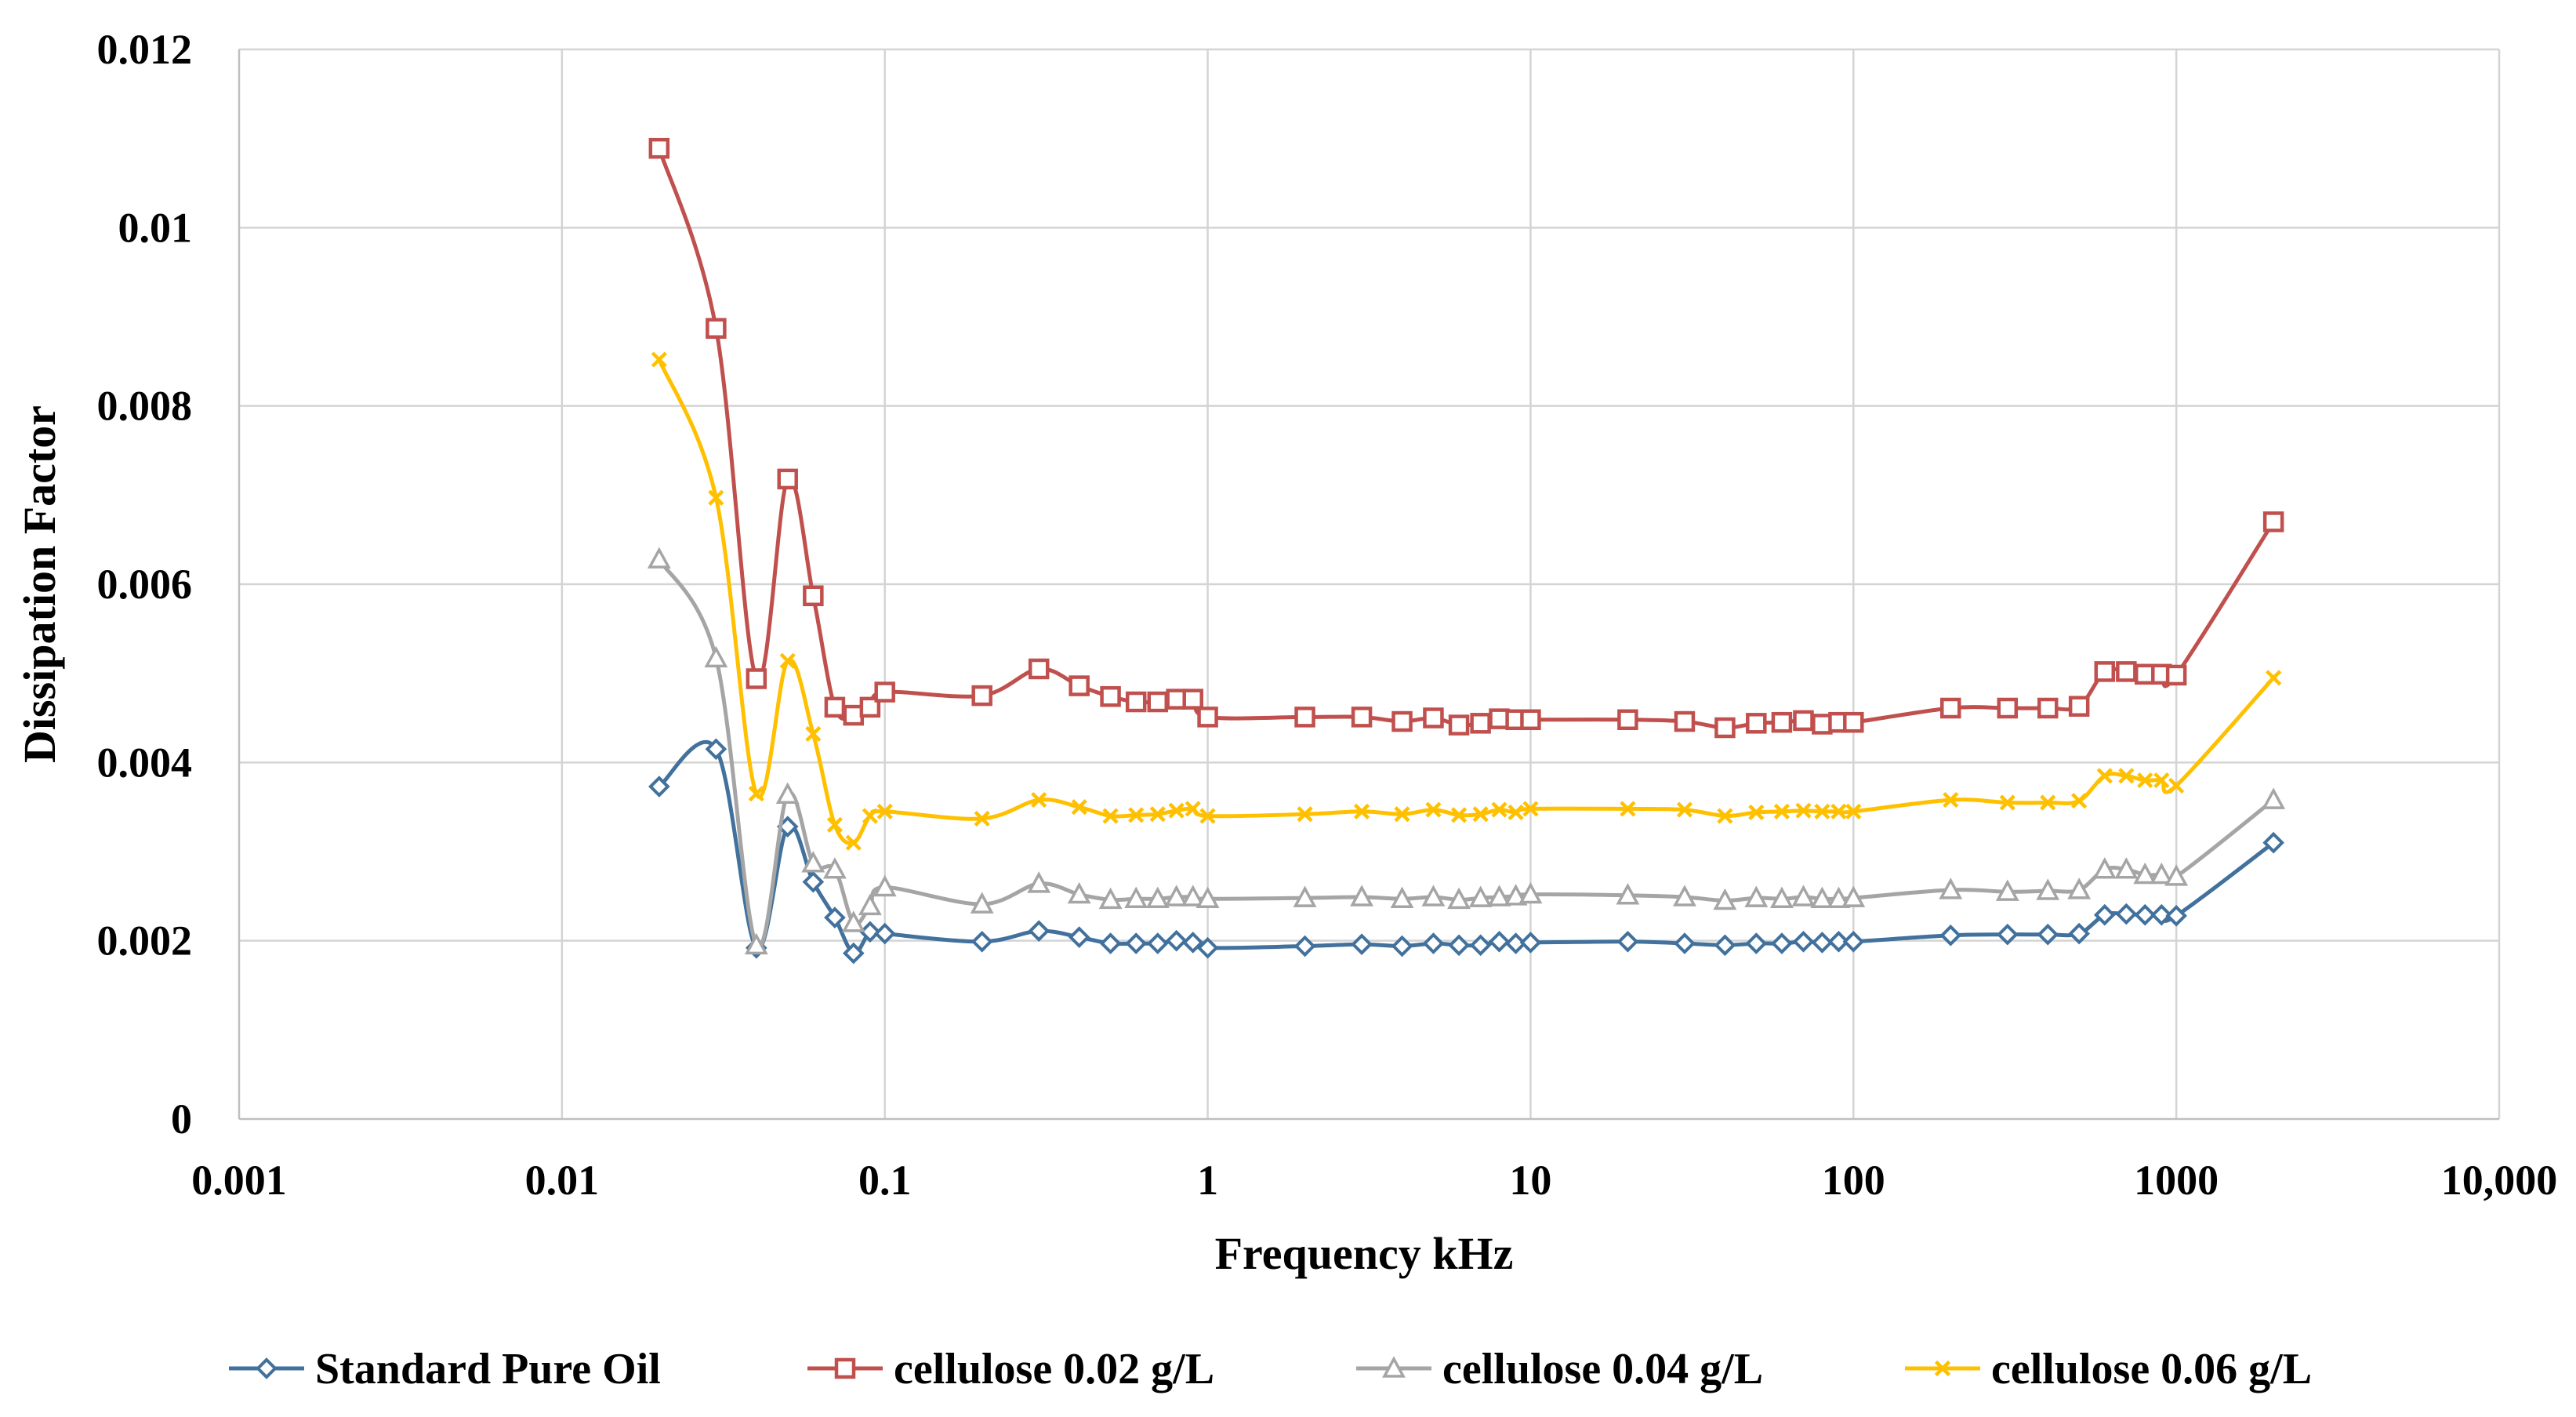 This screenshot has width=2576, height=1417. What do you see at coordinates (267, 1368) in the screenshot?
I see `legend-marker` at bounding box center [267, 1368].